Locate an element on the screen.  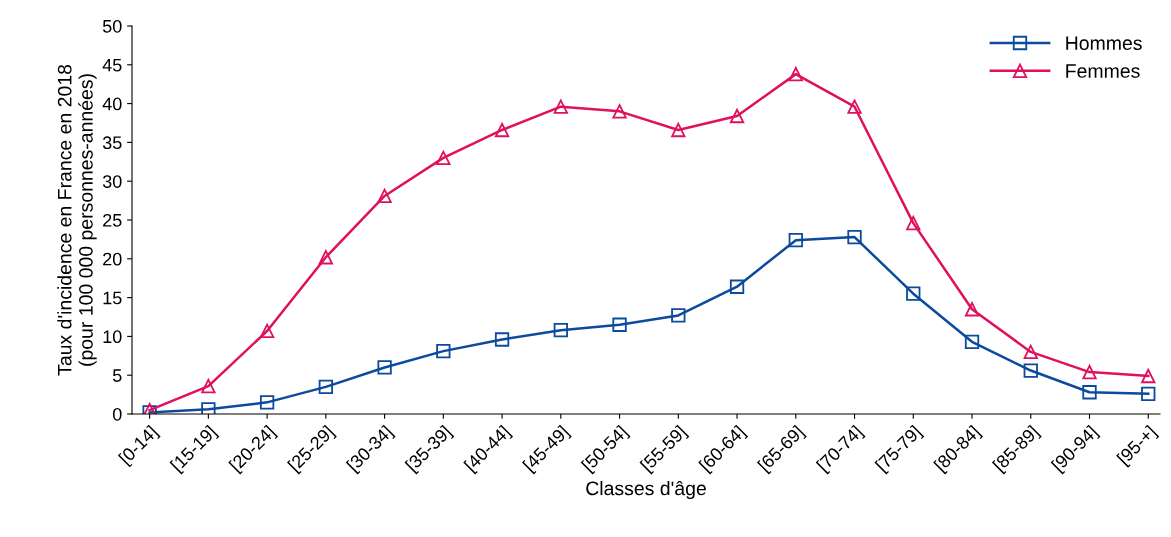
legend-label: Femmes is located at coordinates (1103, 71).